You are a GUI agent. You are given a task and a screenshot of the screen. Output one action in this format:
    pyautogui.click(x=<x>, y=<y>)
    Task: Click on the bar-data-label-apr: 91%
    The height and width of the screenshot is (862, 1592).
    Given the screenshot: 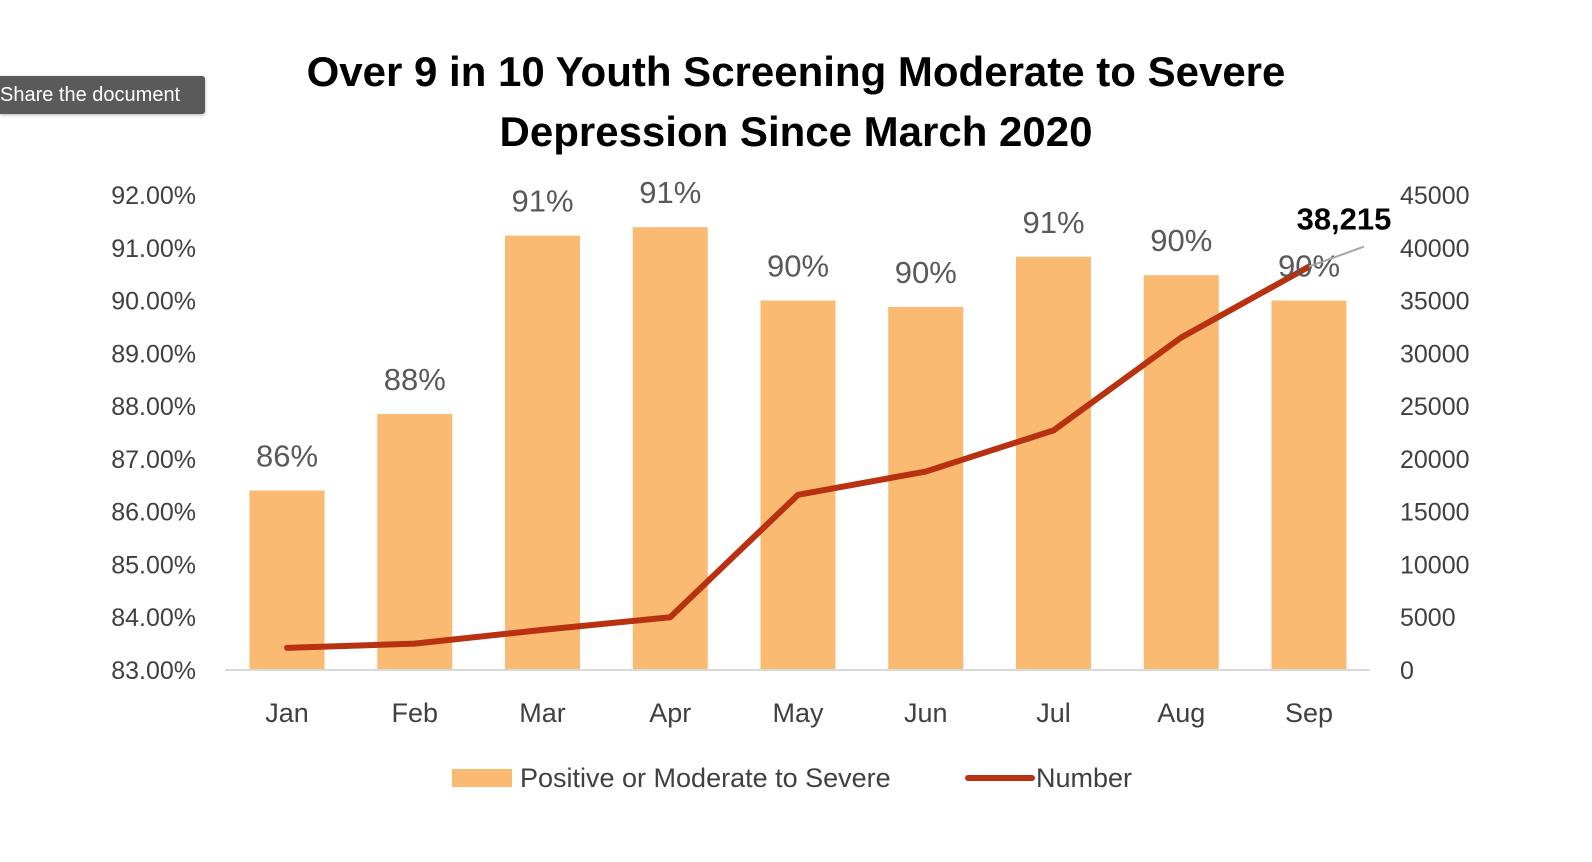 What is the action you would take?
    pyautogui.click(x=670, y=192)
    